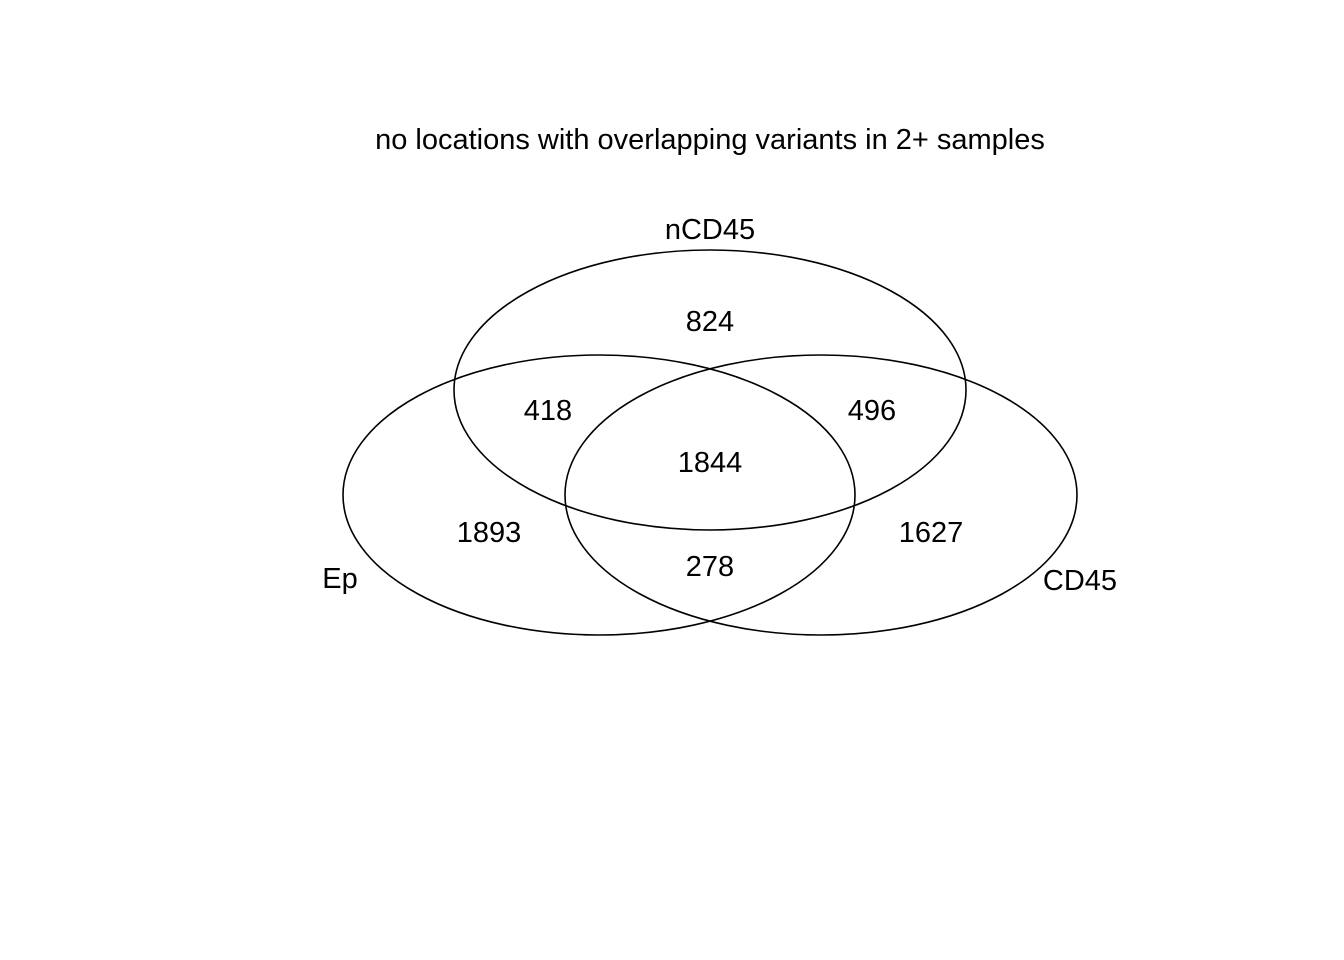 Image resolution: width=1344 pixels, height=960 pixels. Describe the element at coordinates (548, 411) in the screenshot. I see `region-ep-ncd45: 418` at that location.